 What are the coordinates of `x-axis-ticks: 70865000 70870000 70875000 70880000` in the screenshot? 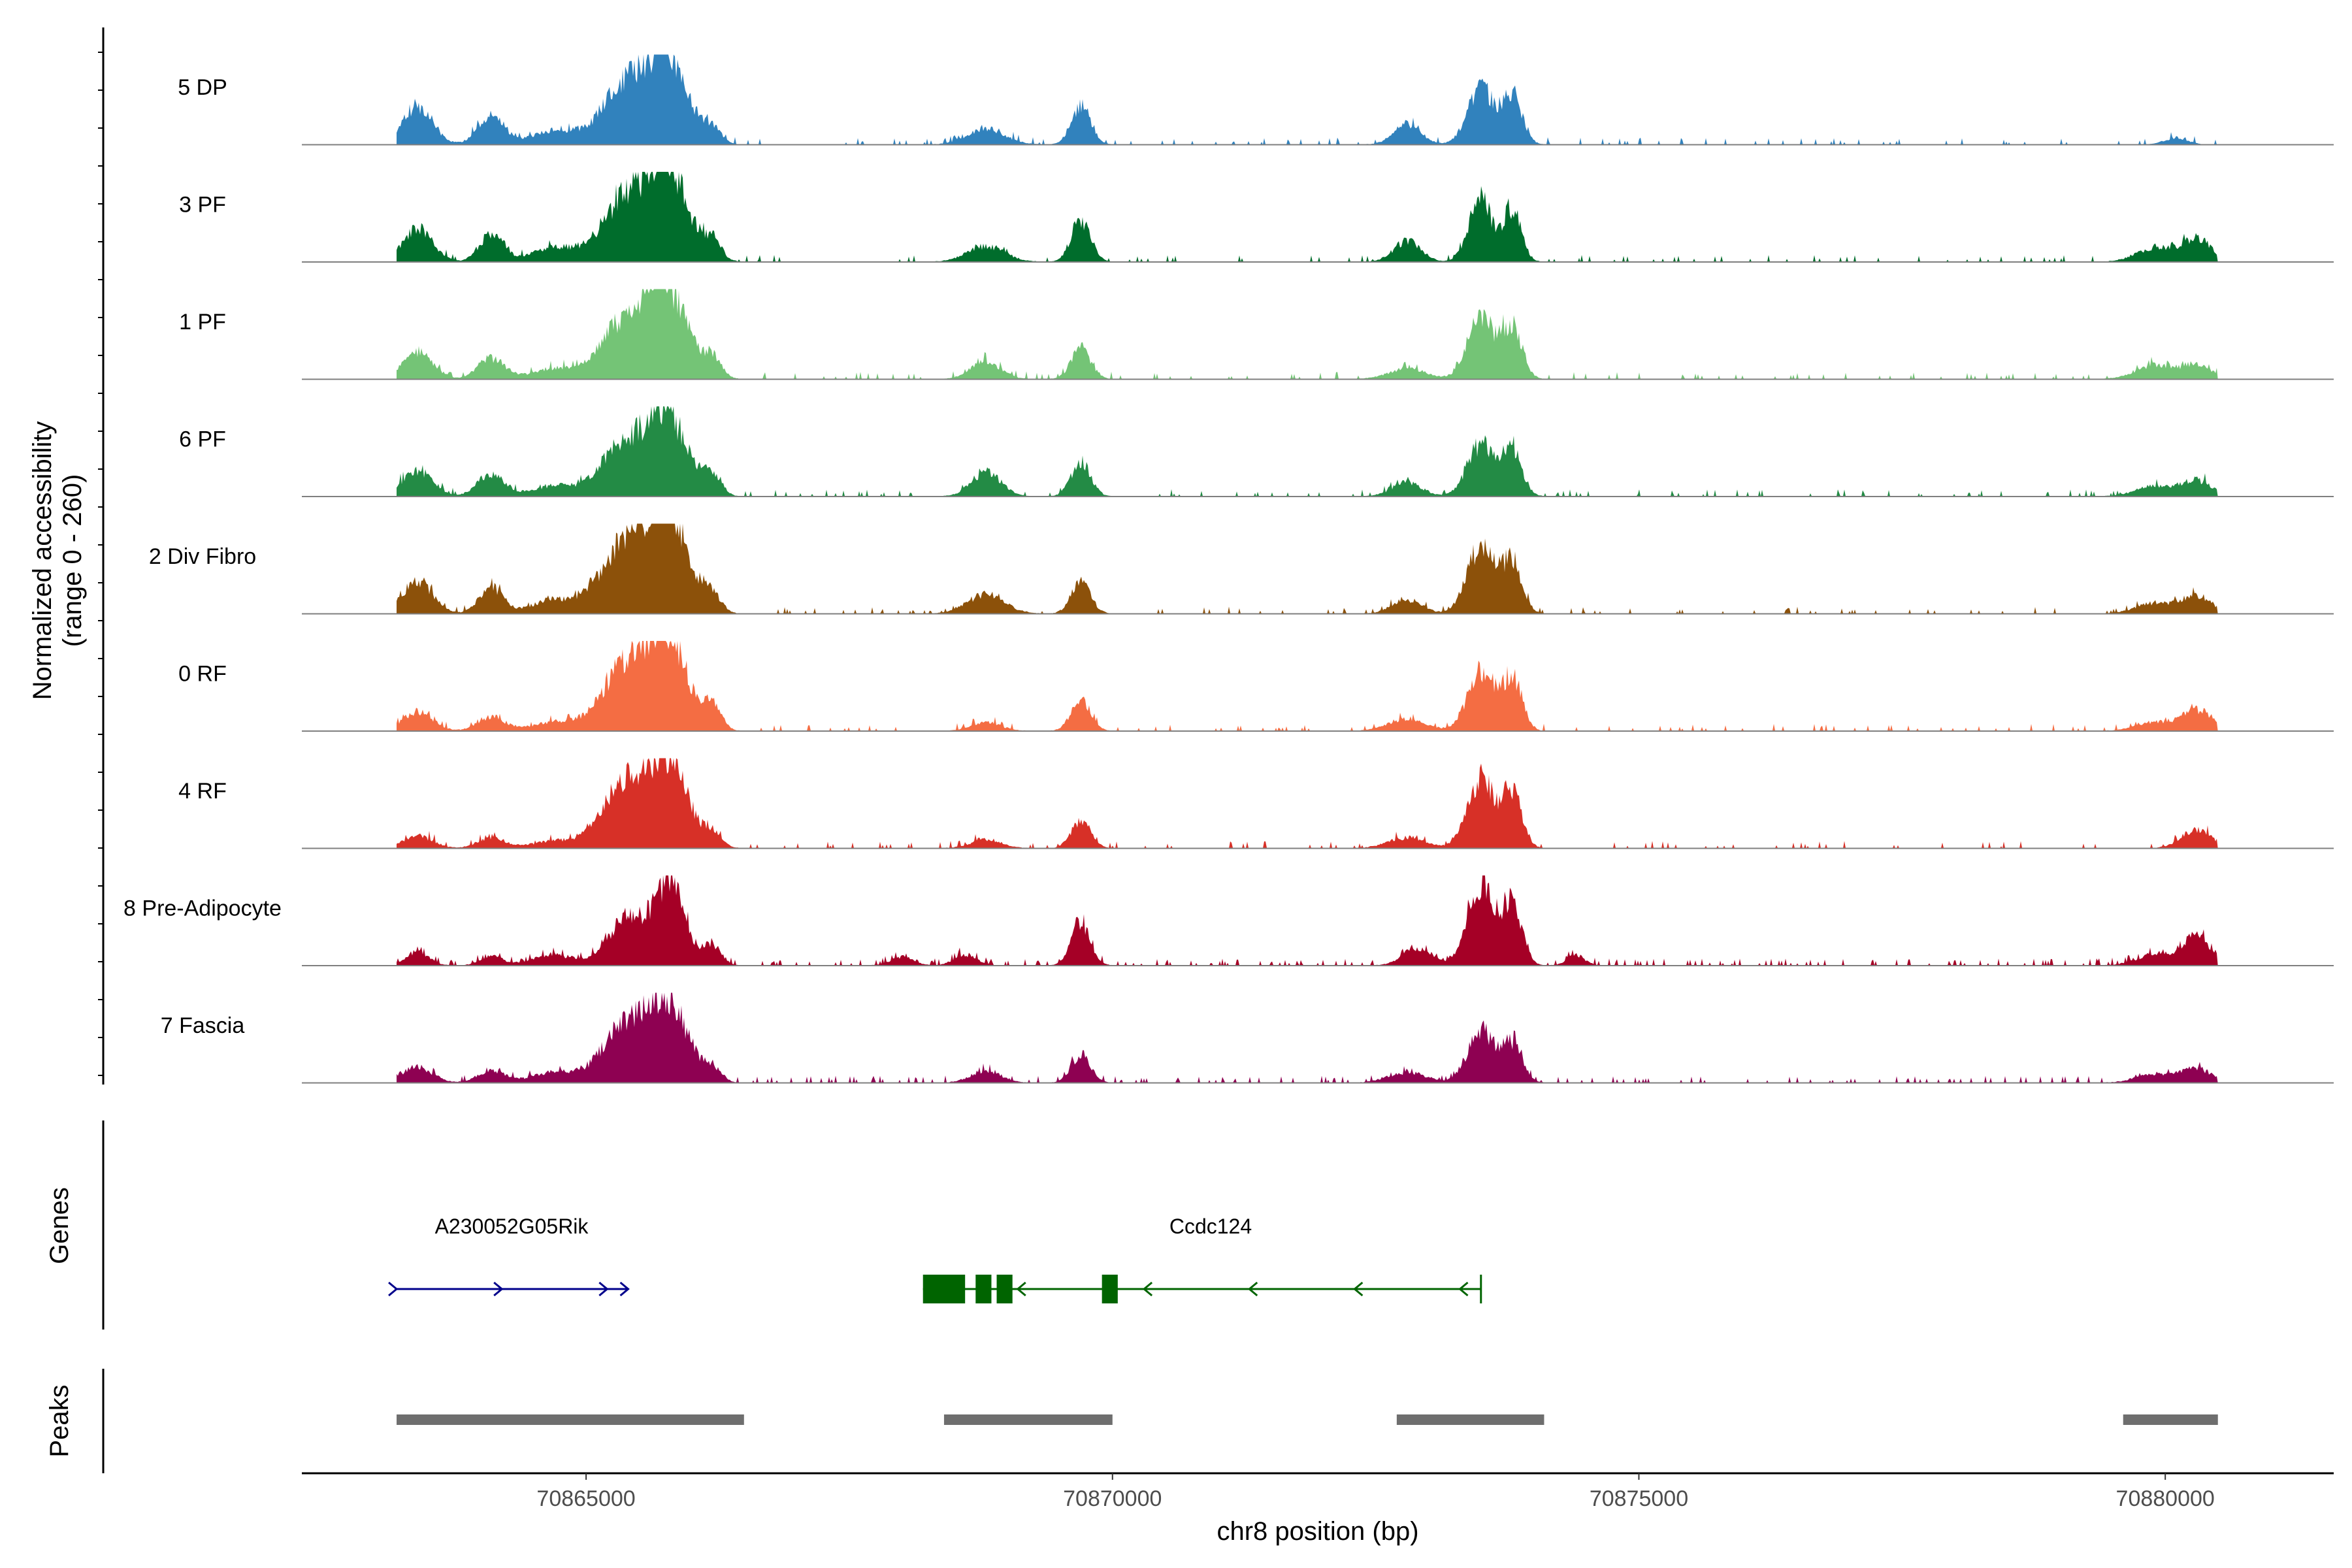 It's located at (1375, 1492).